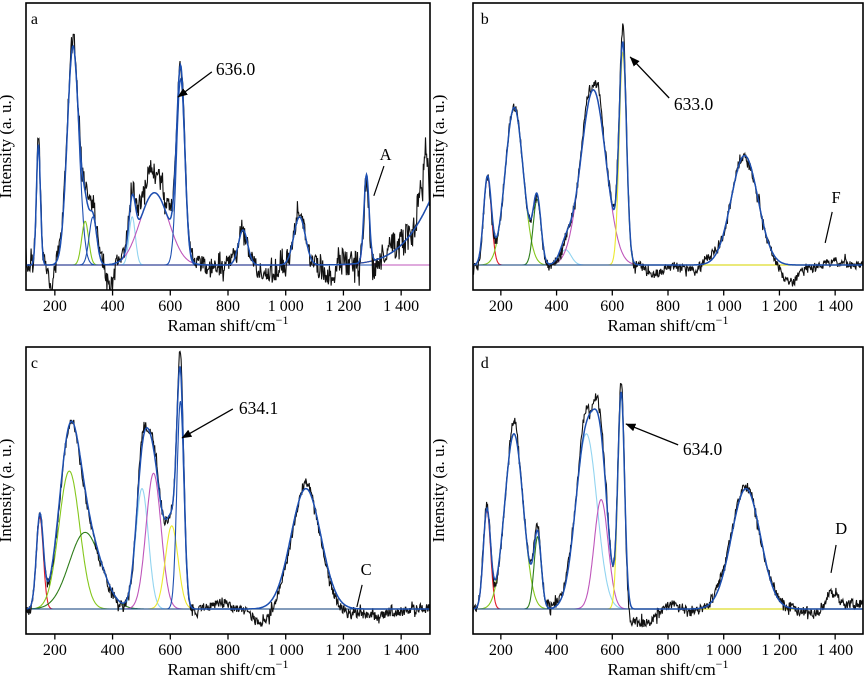 The image size is (865, 688). What do you see at coordinates (841, 528) in the screenshot?
I see `sample-letter-label: D` at bounding box center [841, 528].